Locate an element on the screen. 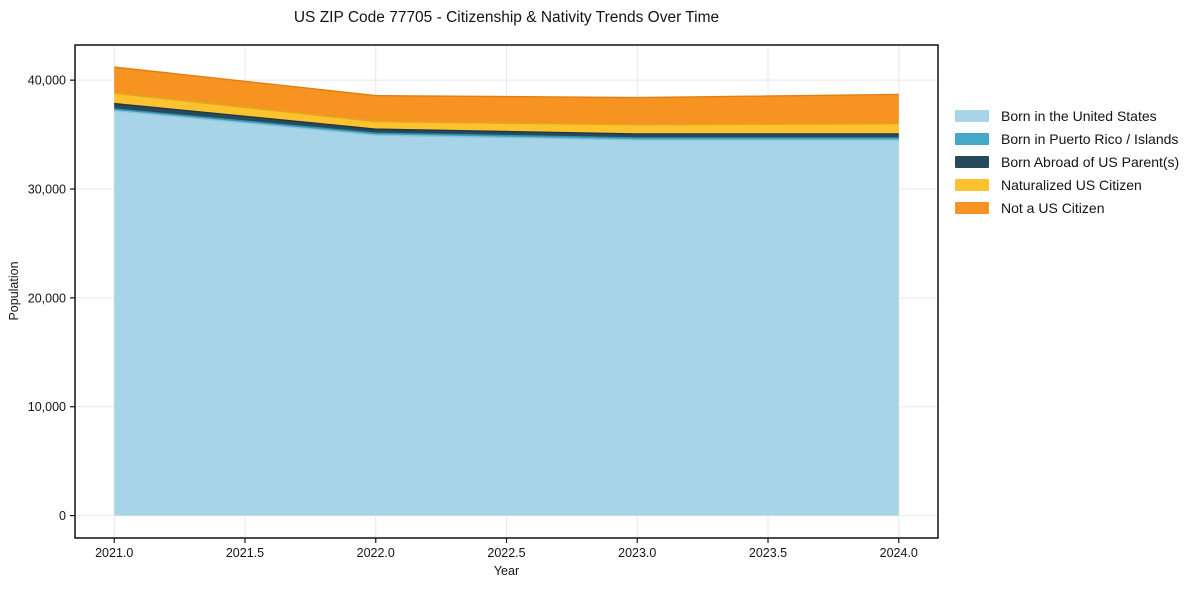 The image size is (1189, 590). legend-label-3: Naturalized US Citizen is located at coordinates (1071, 184).